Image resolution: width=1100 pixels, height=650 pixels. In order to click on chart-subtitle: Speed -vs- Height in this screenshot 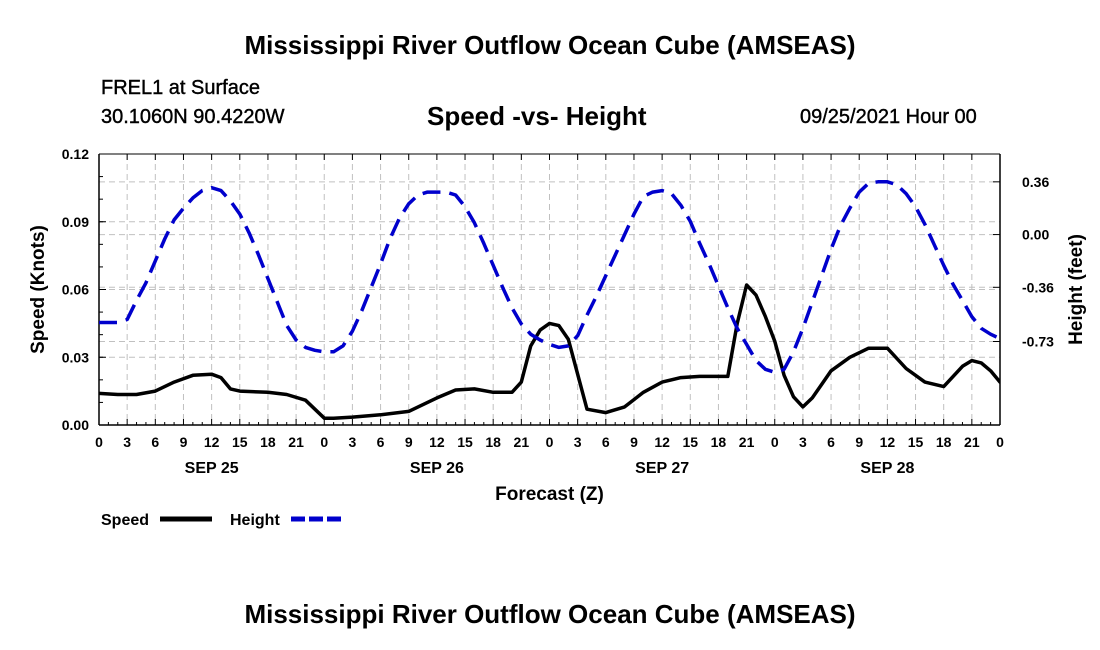, I will do `click(537, 116)`.